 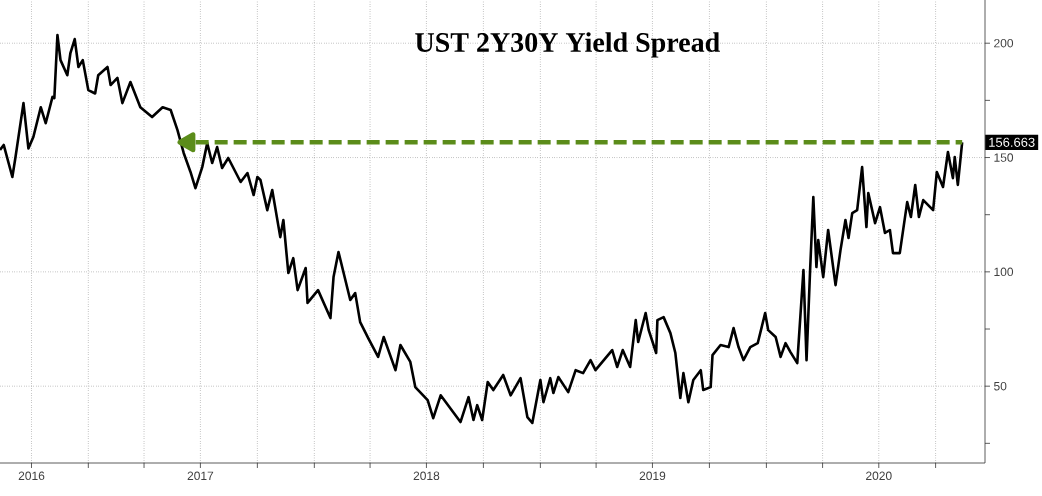 I want to click on text: UST 2Y30Y Yield Spread, so click(x=567, y=45).